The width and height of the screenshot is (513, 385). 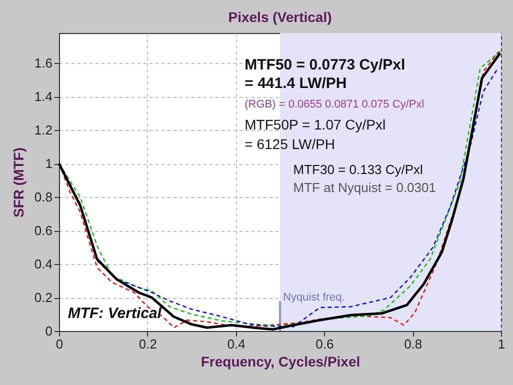 What do you see at coordinates (364, 187) in the screenshot?
I see `annotation: MTF at Nyquist = 0.0301` at bounding box center [364, 187].